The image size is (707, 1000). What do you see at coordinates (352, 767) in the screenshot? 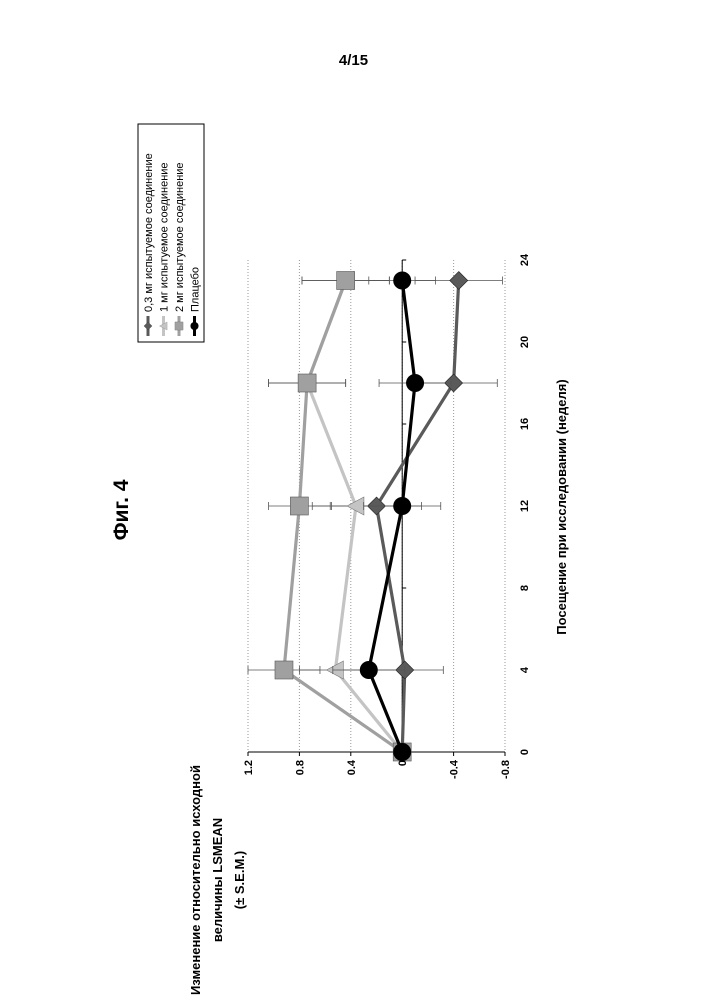
I see `y-tick-label: 0.4` at bounding box center [352, 767].